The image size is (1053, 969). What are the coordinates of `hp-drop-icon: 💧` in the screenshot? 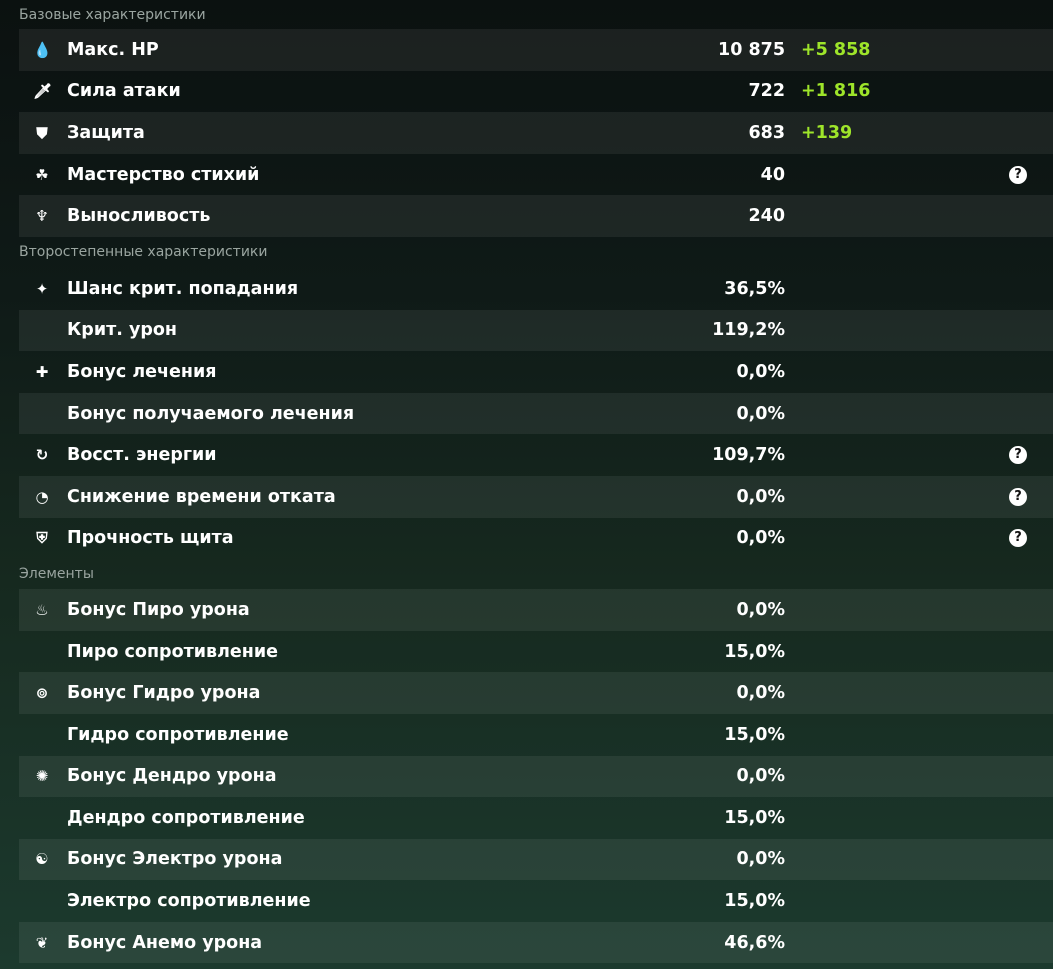 It's located at (42, 49).